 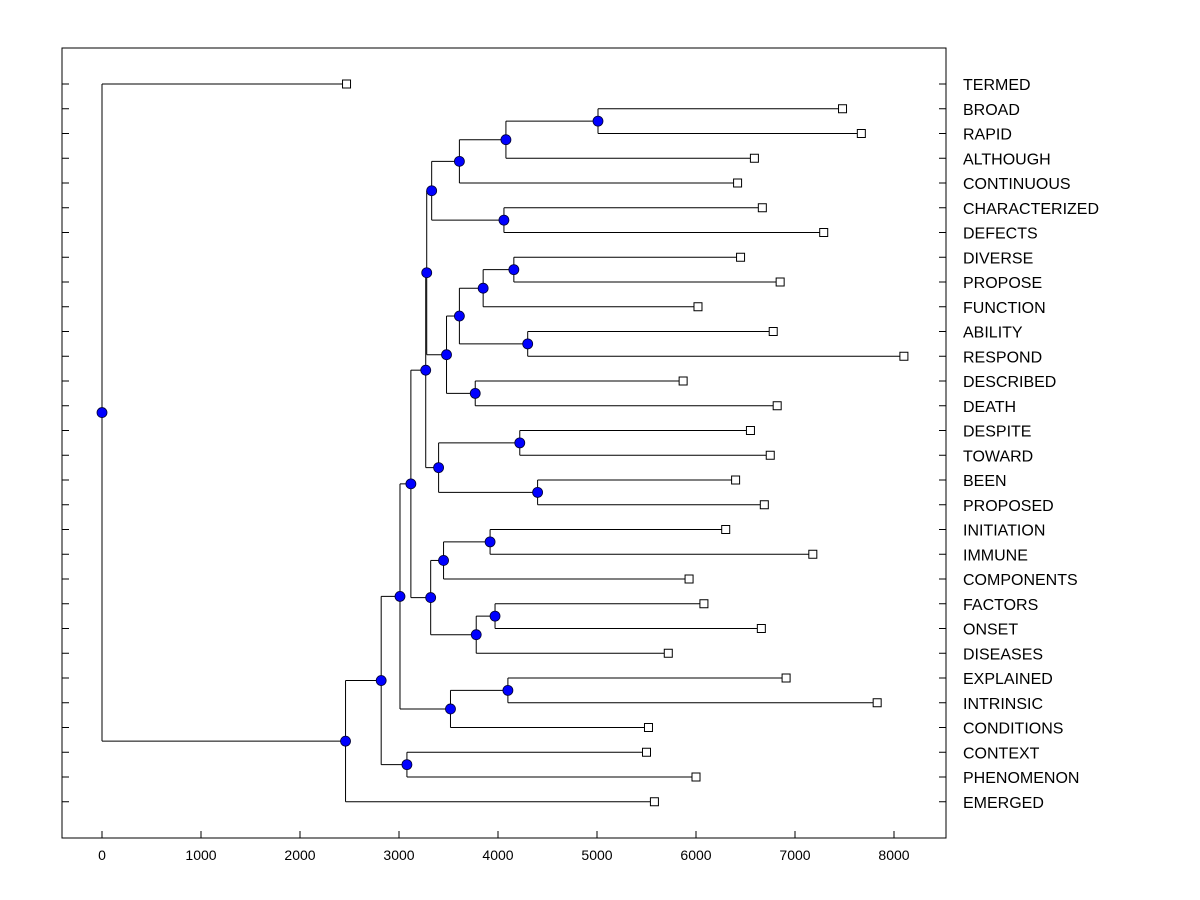 I want to click on x-tick-label: 7000, so click(x=794, y=855).